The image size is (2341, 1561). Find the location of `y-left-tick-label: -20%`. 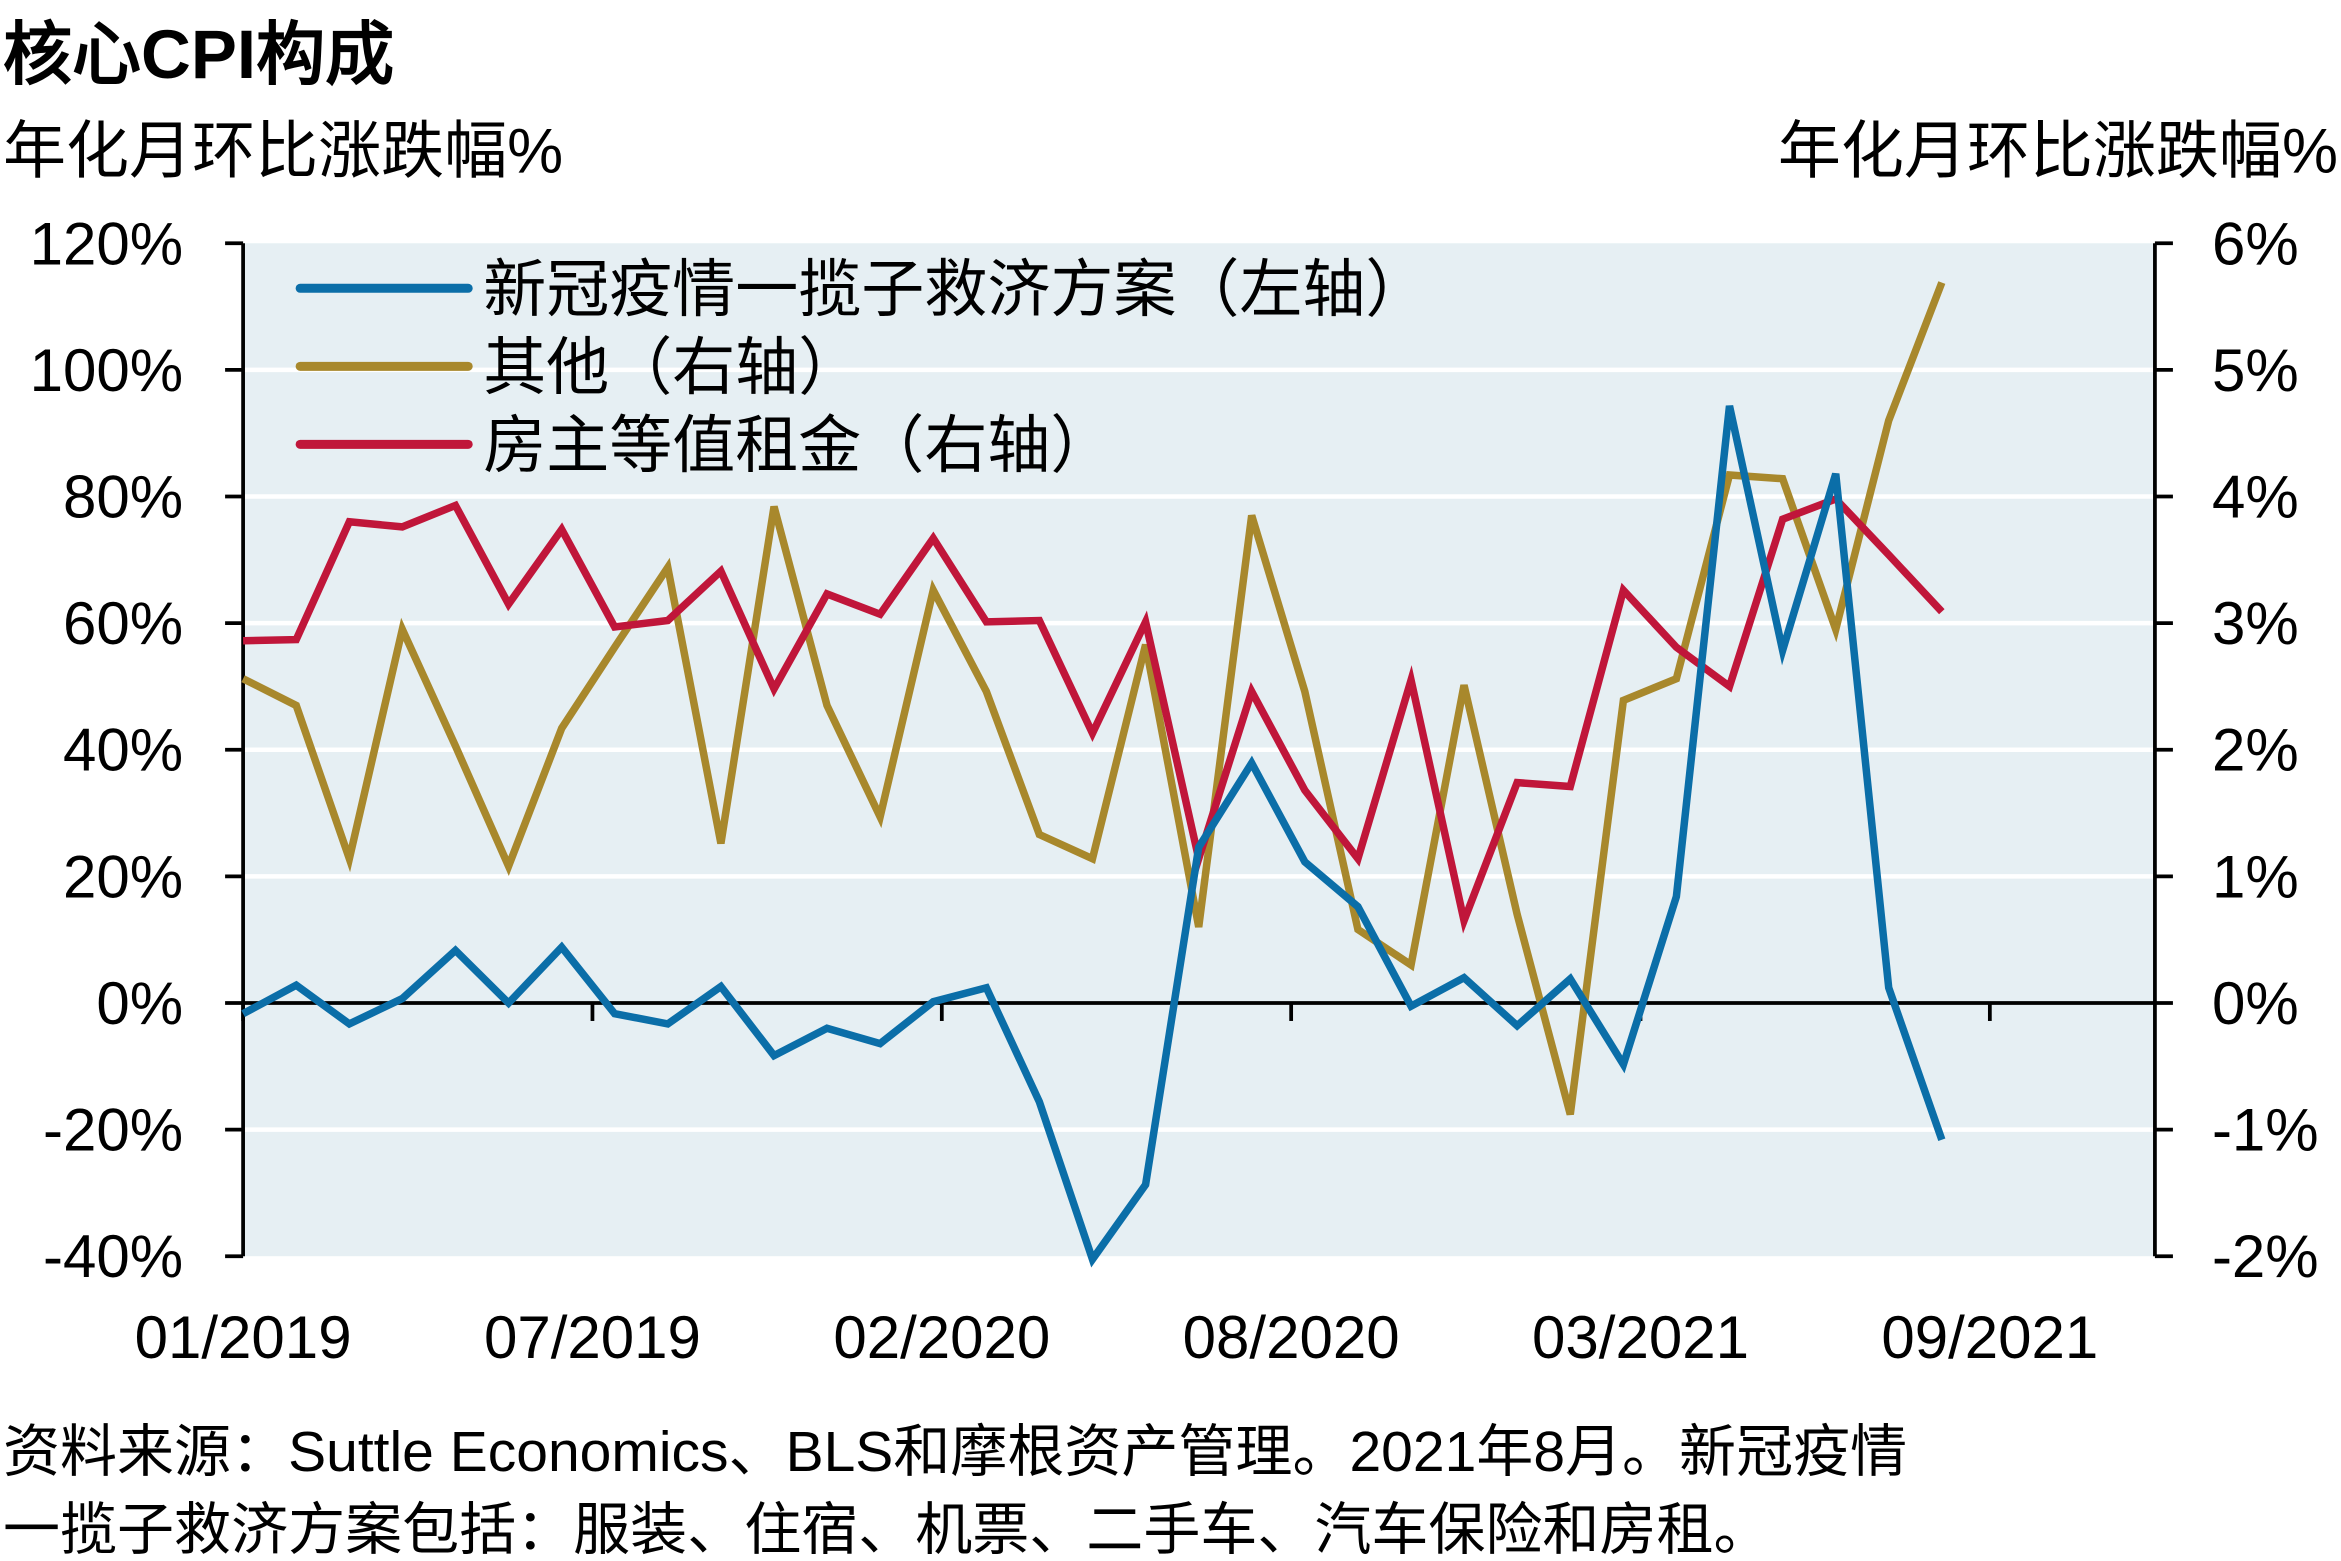

y-left-tick-label: -20% is located at coordinates (113, 1130).